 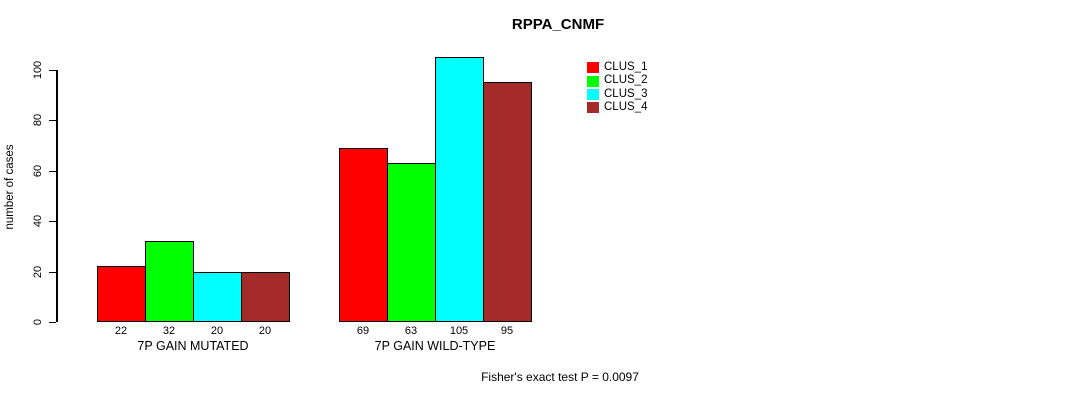 I want to click on legend-item-clus_3: CLUS_3, so click(x=617, y=94).